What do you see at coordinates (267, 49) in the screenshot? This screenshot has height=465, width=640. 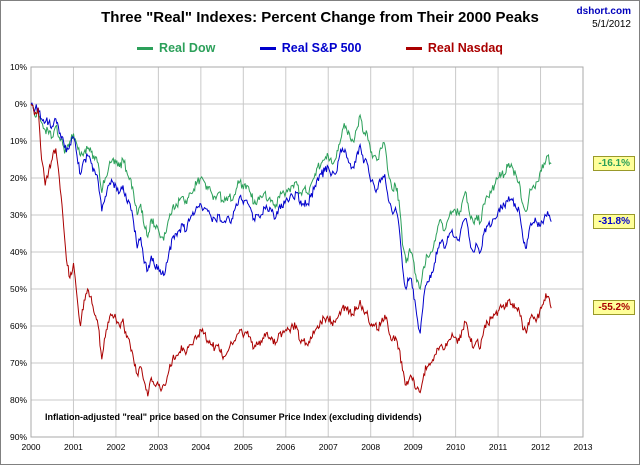 I see `legend-swatch-real-sp500` at bounding box center [267, 49].